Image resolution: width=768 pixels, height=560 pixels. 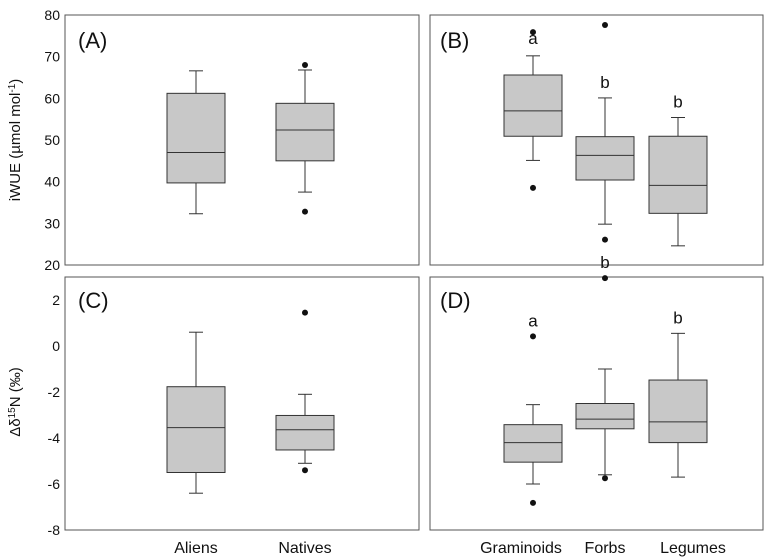 I want to click on x-label-graminoids: Graminoids, so click(x=521, y=548).